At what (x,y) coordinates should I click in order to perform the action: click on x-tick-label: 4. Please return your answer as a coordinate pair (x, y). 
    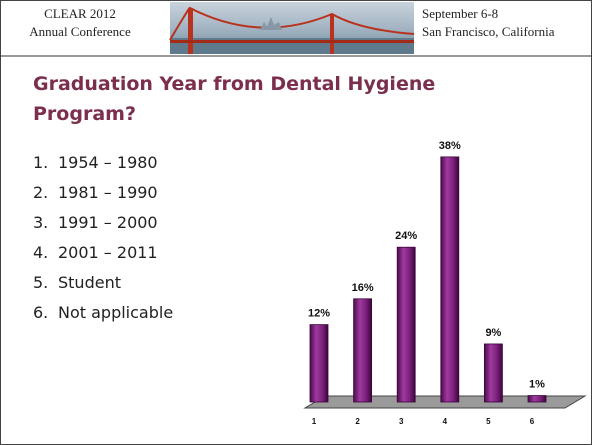
    Looking at the image, I should click on (445, 421).